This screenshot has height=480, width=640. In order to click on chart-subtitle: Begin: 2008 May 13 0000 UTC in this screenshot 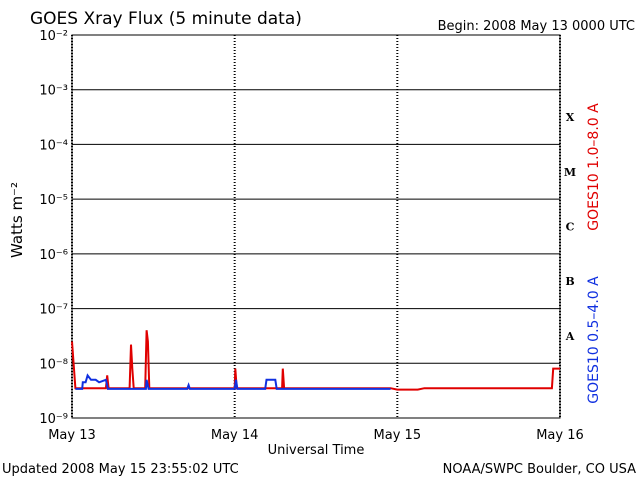, I will do `click(536, 26)`.